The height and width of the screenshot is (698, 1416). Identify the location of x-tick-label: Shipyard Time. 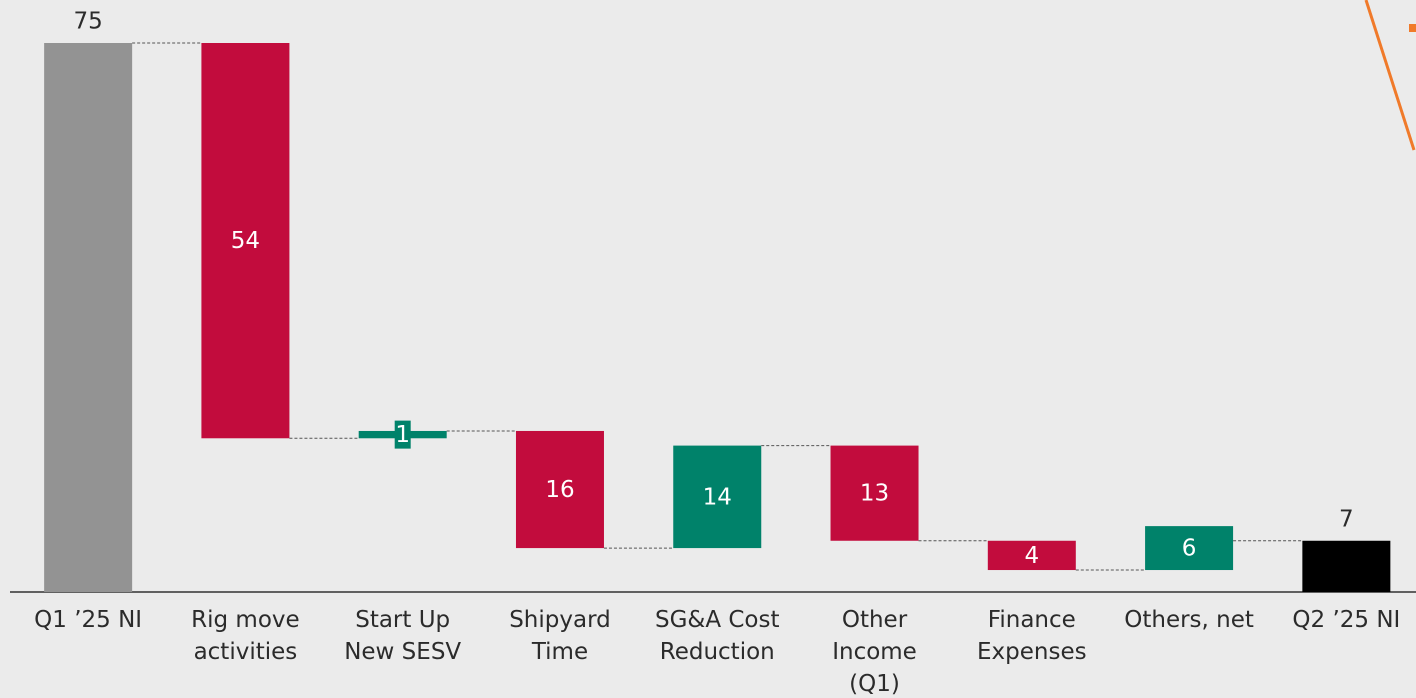
(560, 636).